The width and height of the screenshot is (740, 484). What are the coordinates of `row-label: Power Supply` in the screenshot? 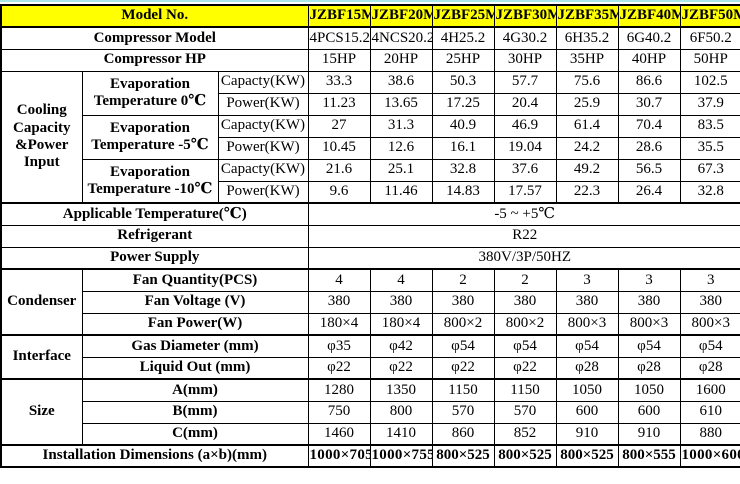 It's located at (154, 258).